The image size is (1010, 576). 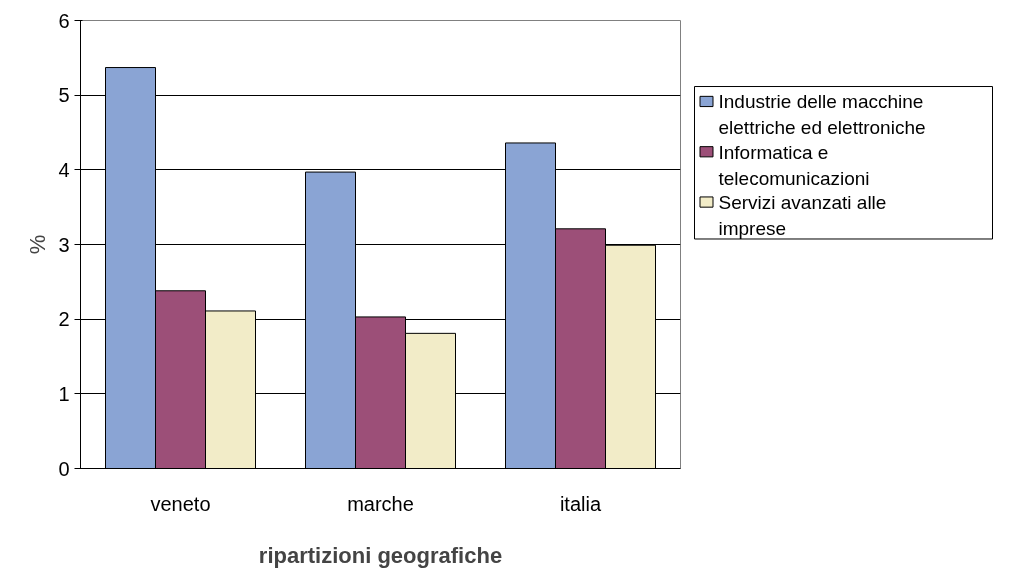 I want to click on y-tick-label: 0, so click(x=64, y=468).